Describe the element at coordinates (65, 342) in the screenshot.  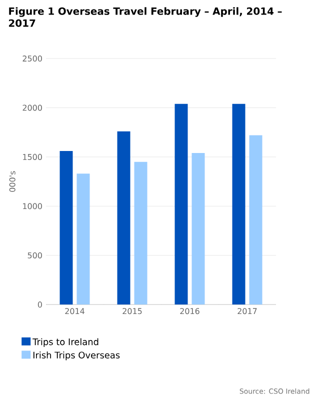
I see `legend-label: Trips to Ireland` at that location.